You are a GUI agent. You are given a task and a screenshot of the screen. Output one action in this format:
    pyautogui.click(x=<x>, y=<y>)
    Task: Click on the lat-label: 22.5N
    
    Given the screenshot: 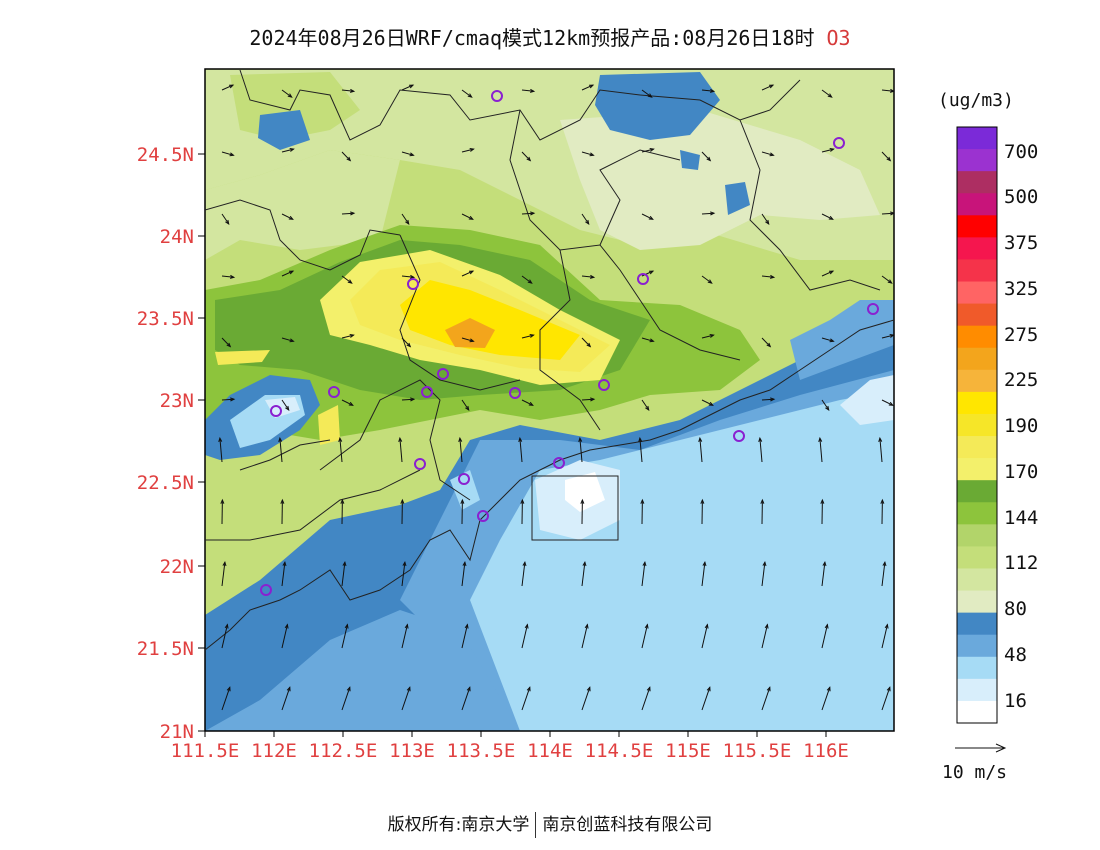 What is the action you would take?
    pyautogui.click(x=165, y=483)
    